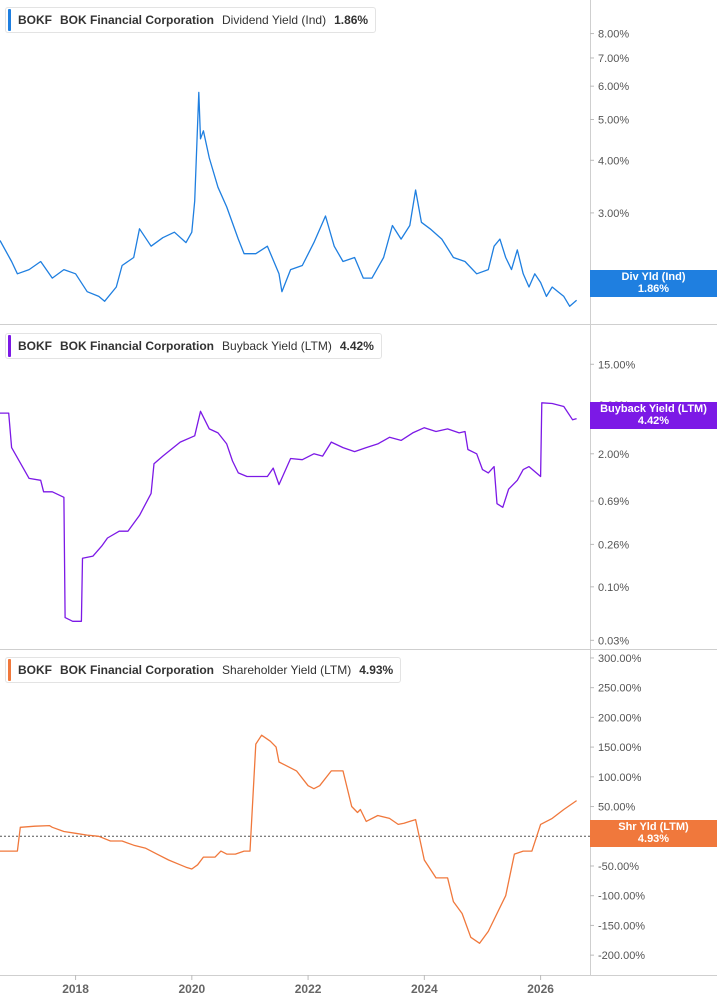 The image size is (717, 1005). Describe the element at coordinates (356, 346) in the screenshot. I see `metric-value: 4.42%` at that location.